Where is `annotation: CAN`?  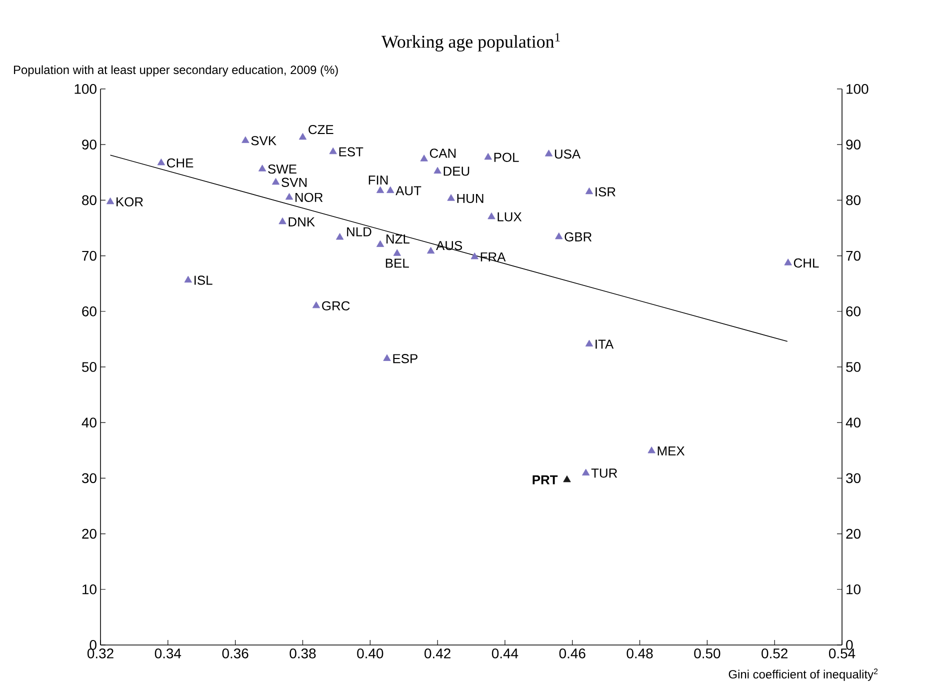 annotation: CAN is located at coordinates (443, 153).